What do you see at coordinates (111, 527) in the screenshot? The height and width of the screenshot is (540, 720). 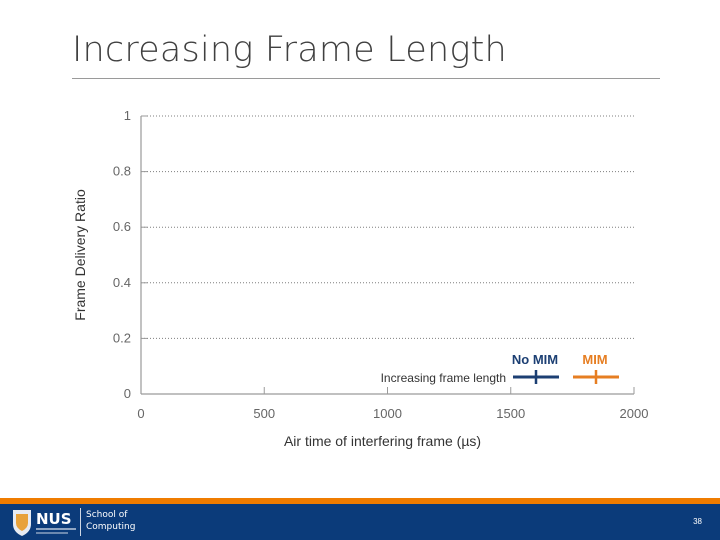 I see `school-line-2: Computing` at bounding box center [111, 527].